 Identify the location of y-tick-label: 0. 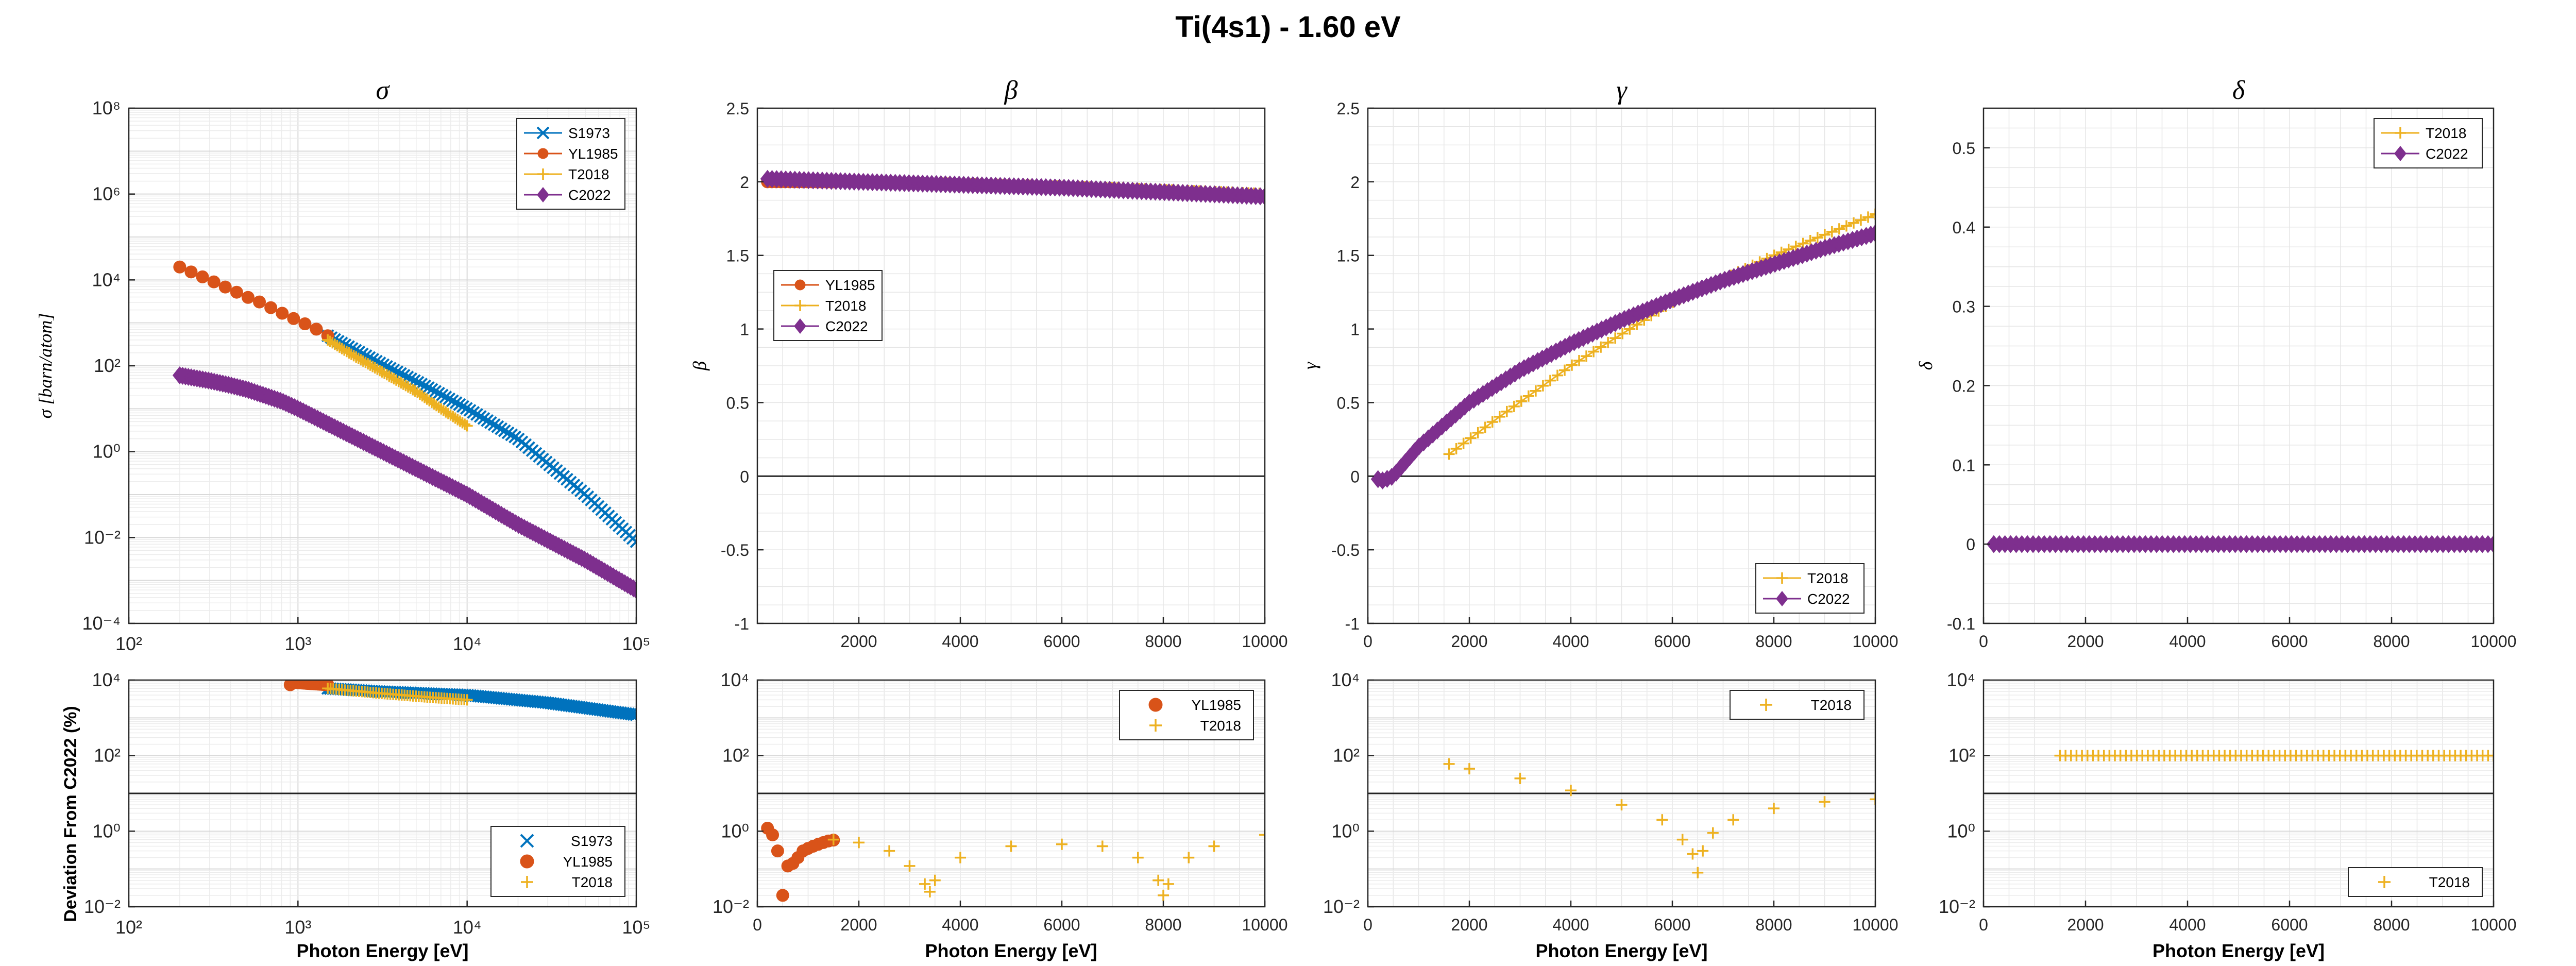
(1970, 544).